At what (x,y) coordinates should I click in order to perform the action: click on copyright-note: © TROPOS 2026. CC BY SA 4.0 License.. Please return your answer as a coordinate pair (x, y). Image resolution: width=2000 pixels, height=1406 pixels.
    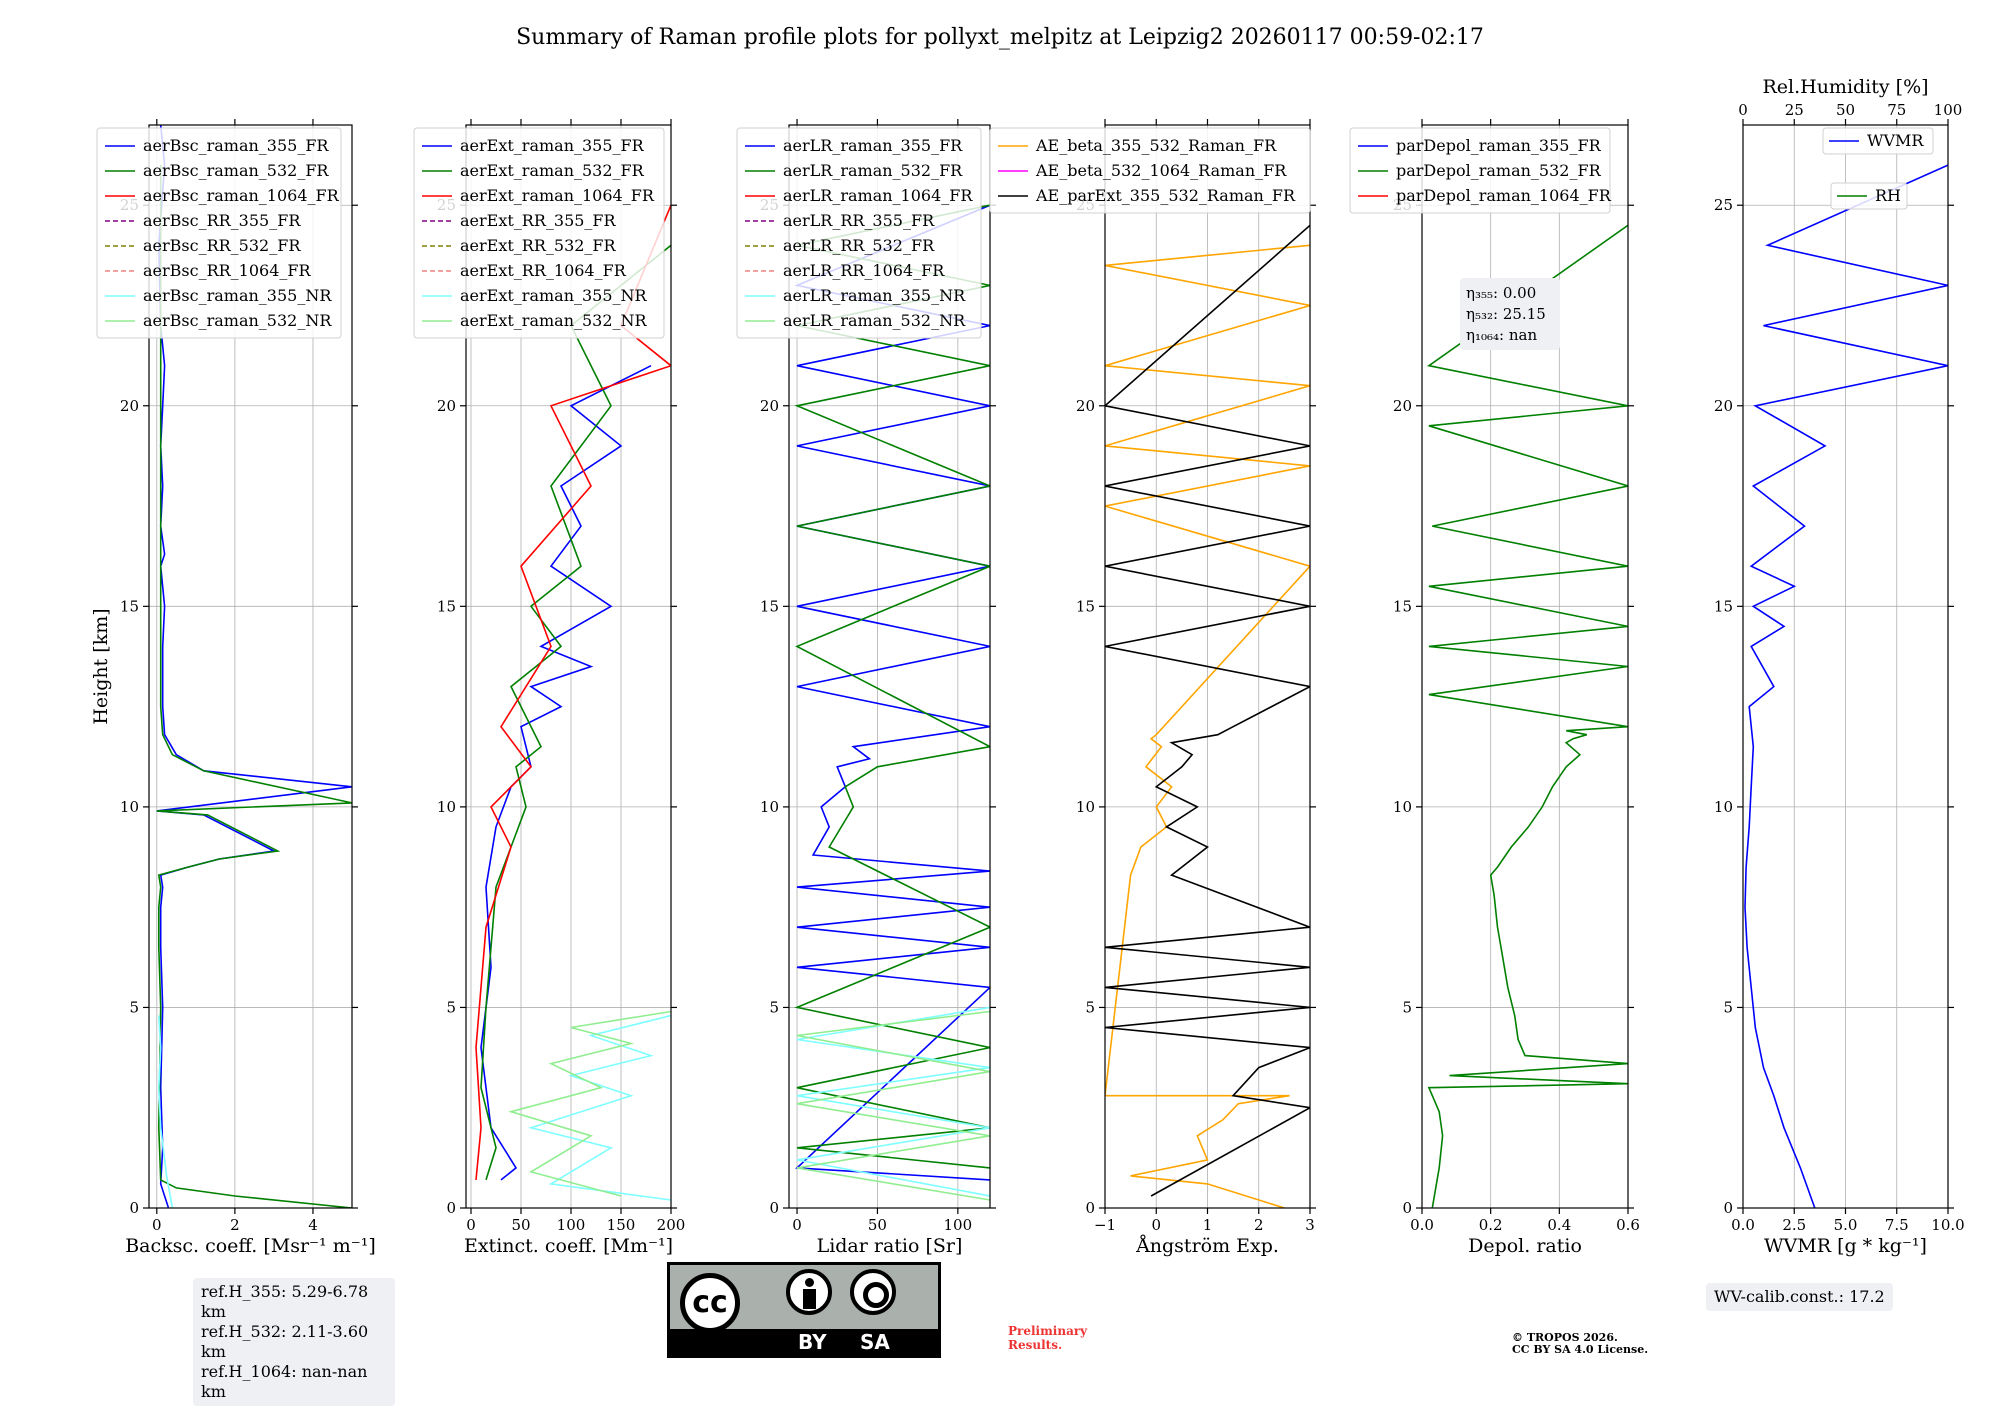
    Looking at the image, I should click on (1580, 1343).